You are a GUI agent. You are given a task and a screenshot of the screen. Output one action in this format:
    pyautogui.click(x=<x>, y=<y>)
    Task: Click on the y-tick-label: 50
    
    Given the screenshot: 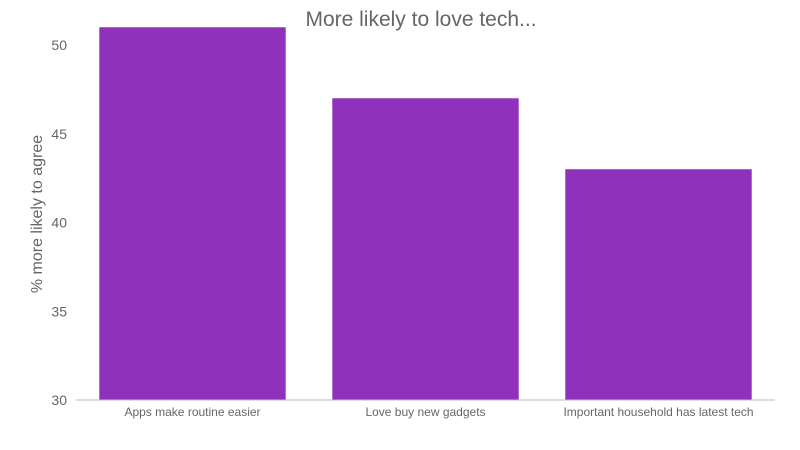 What is the action you would take?
    pyautogui.click(x=59, y=45)
    